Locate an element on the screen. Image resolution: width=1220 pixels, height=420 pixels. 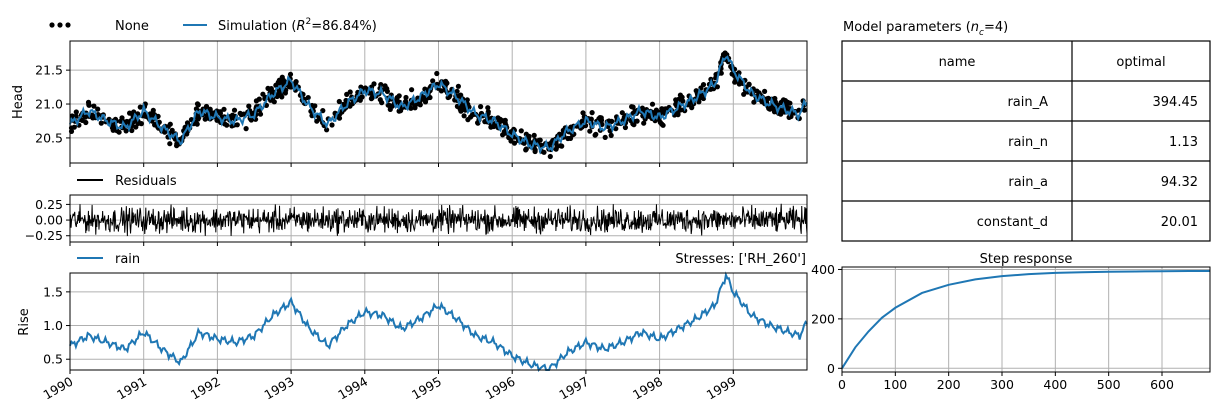
table-cell-optimal: 20.01 is located at coordinates (1179, 222).